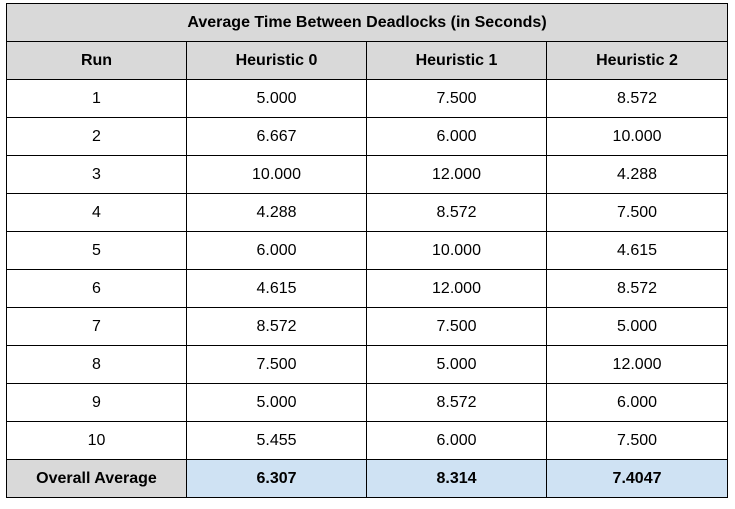 This screenshot has width=735, height=509. What do you see at coordinates (96, 98) in the screenshot?
I see `run-number-cell: 1` at bounding box center [96, 98].